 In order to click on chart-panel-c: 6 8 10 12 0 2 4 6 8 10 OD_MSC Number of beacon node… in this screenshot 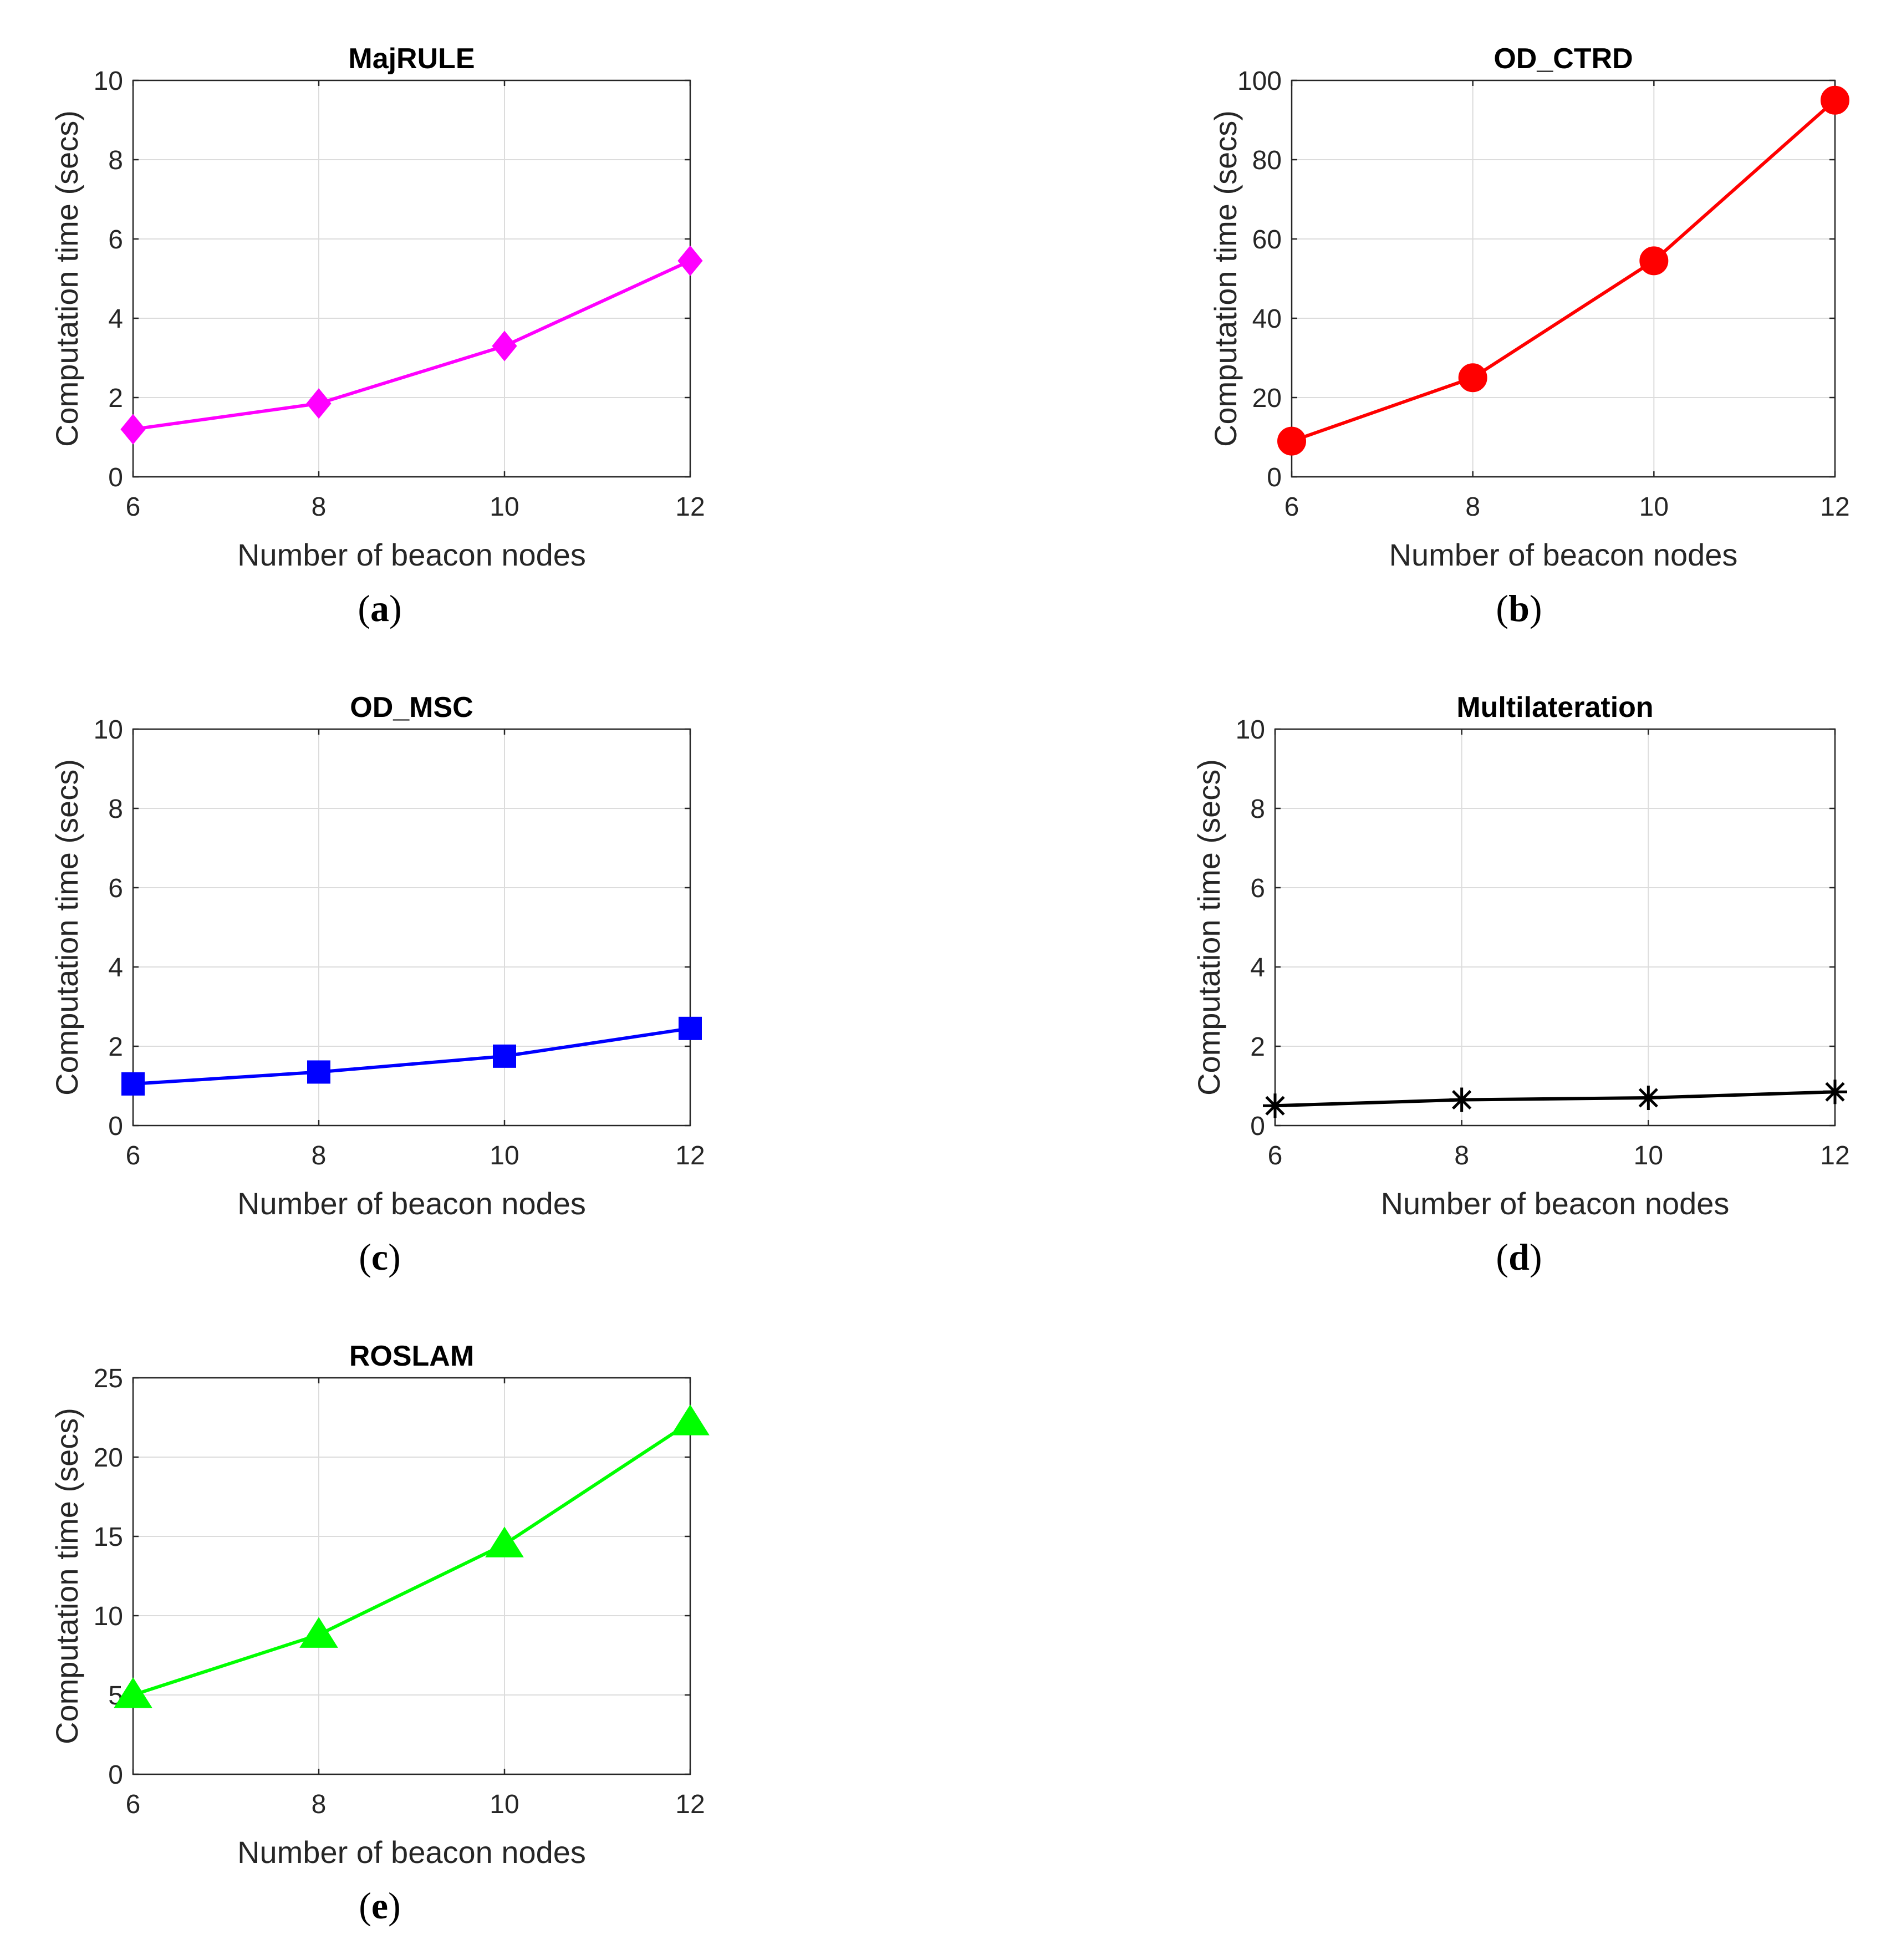, I will do `click(377, 985)`.